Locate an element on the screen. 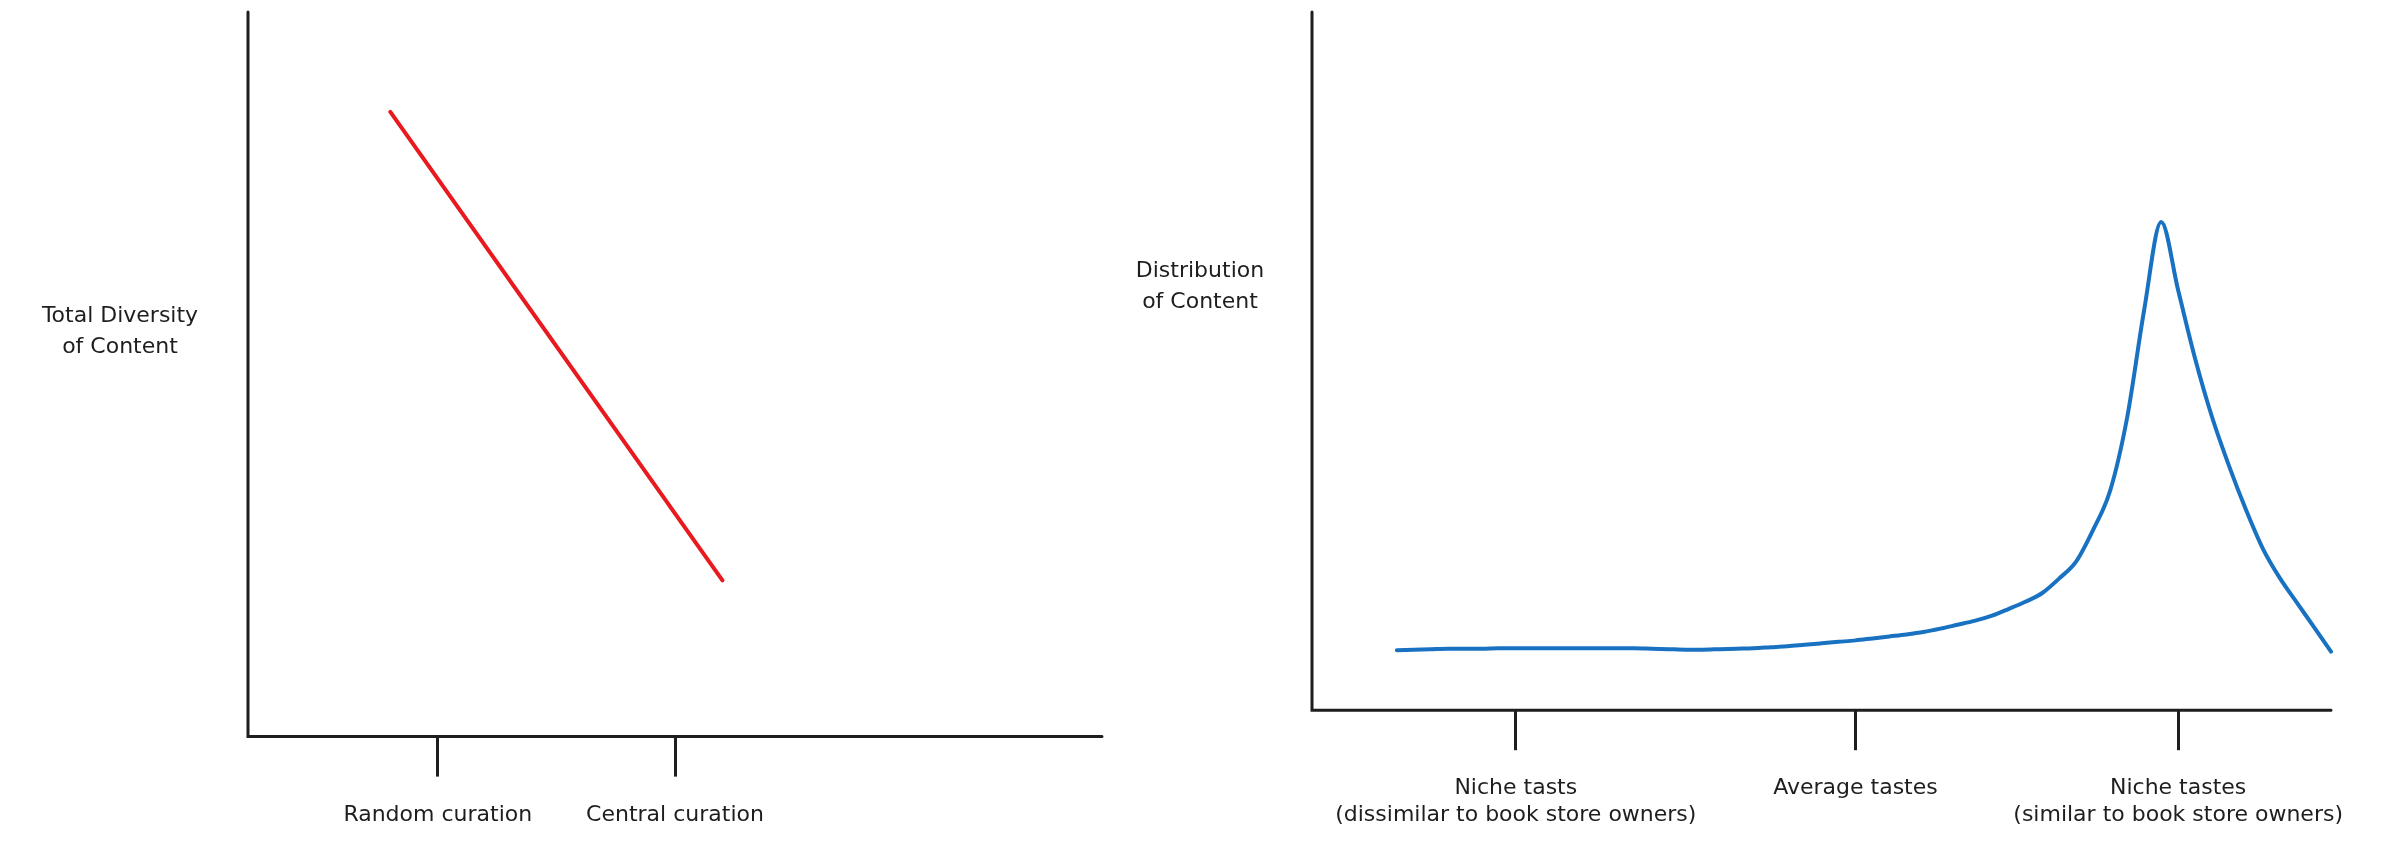  x-tick-label: Central curation is located at coordinates (675, 813).